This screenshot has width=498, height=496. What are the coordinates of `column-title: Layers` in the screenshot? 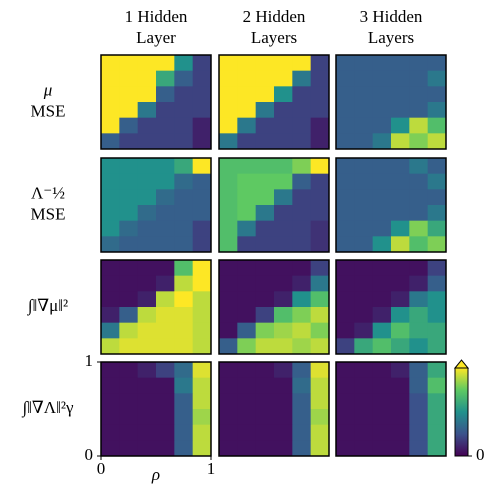 It's located at (391, 37).